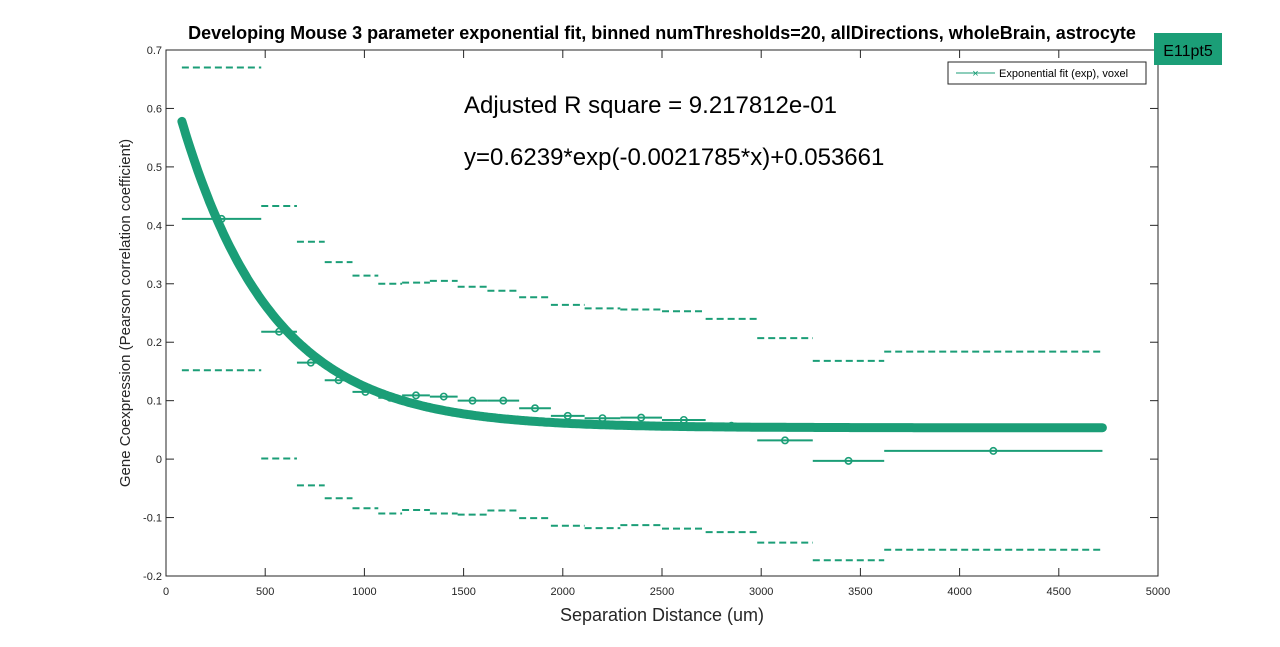 The height and width of the screenshot is (647, 1280). I want to click on x-tick-label: 4500, so click(1059, 592).